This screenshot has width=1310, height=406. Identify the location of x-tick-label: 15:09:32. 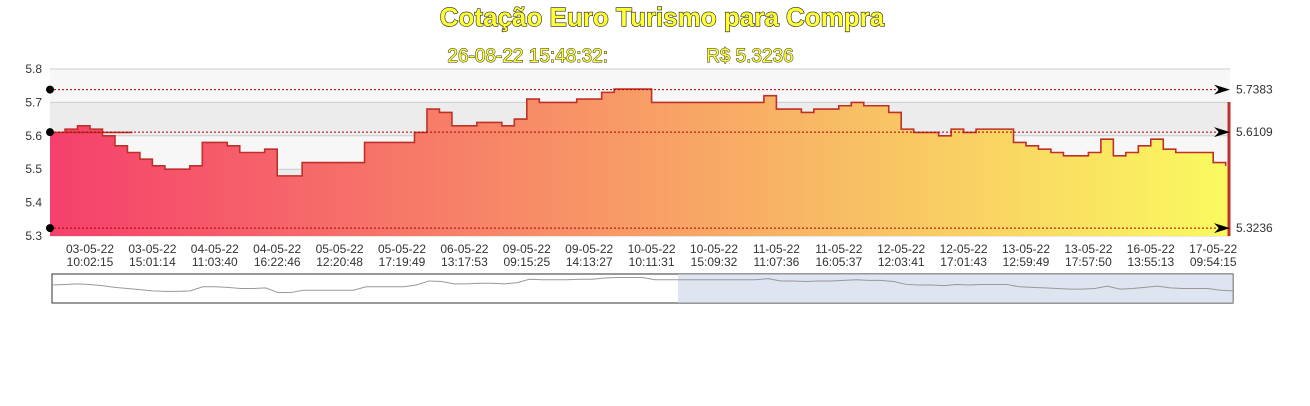
(714, 262).